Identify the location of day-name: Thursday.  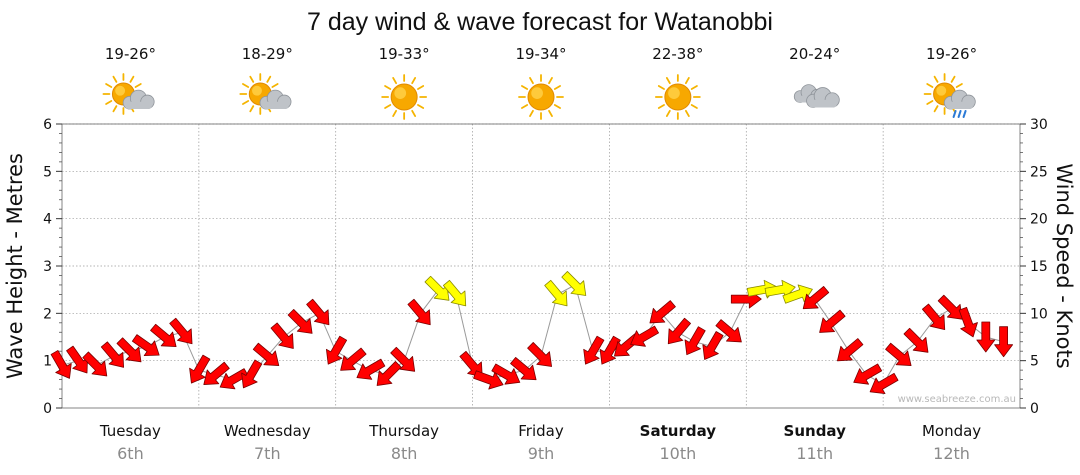
(403, 431).